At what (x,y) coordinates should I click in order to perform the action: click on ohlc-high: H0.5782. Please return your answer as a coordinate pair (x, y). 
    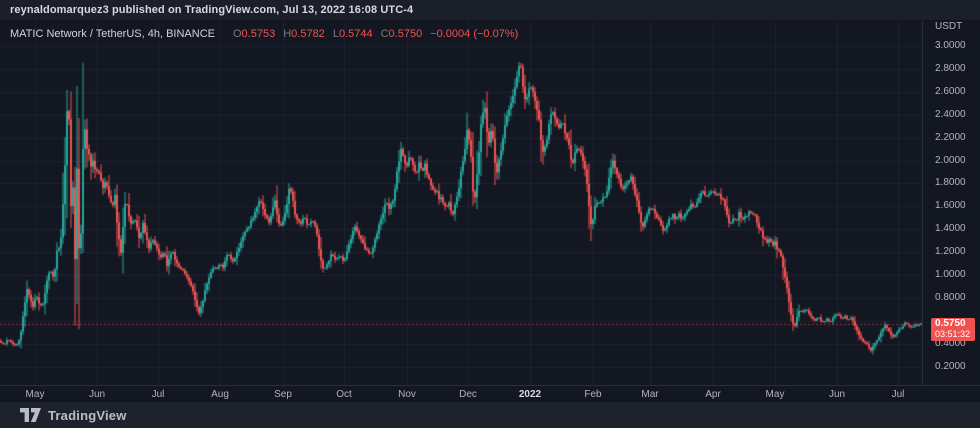
    Looking at the image, I should click on (304, 34).